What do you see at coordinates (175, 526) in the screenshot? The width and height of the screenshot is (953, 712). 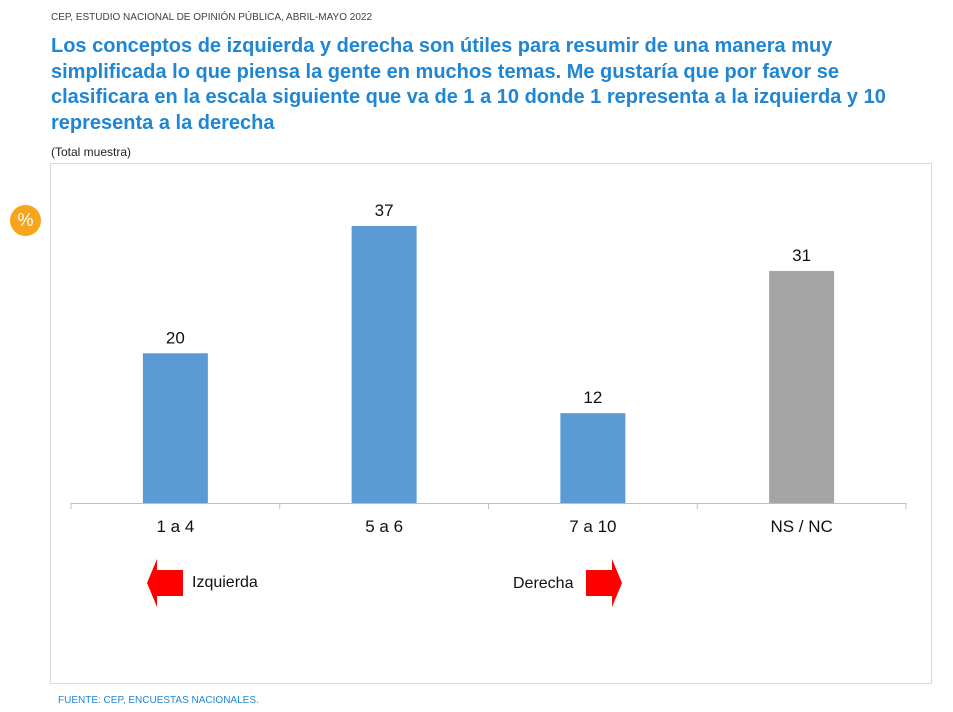 I see `x-tick-label: 1 a 4` at bounding box center [175, 526].